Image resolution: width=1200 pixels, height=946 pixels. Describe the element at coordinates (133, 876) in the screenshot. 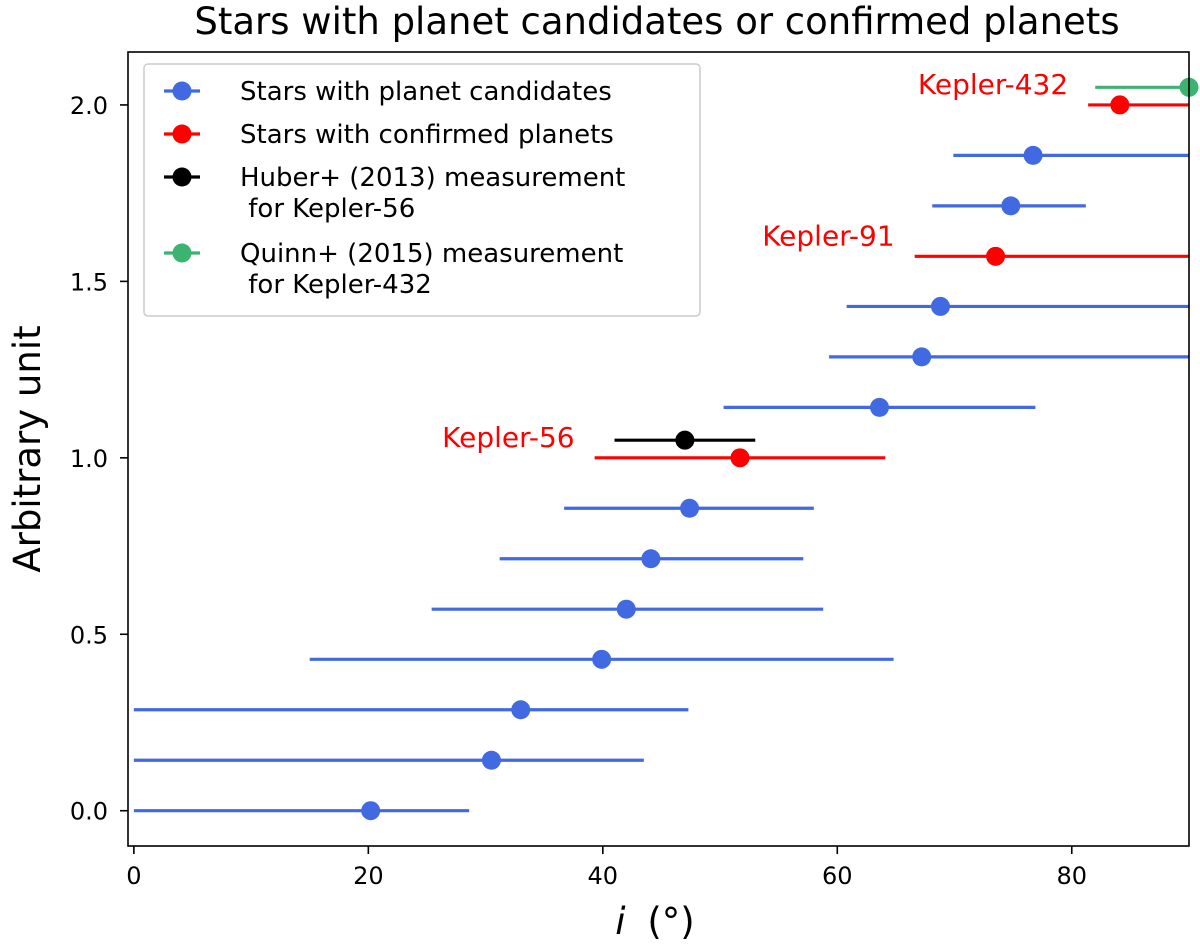

I see `x-tick-label: 0` at that location.